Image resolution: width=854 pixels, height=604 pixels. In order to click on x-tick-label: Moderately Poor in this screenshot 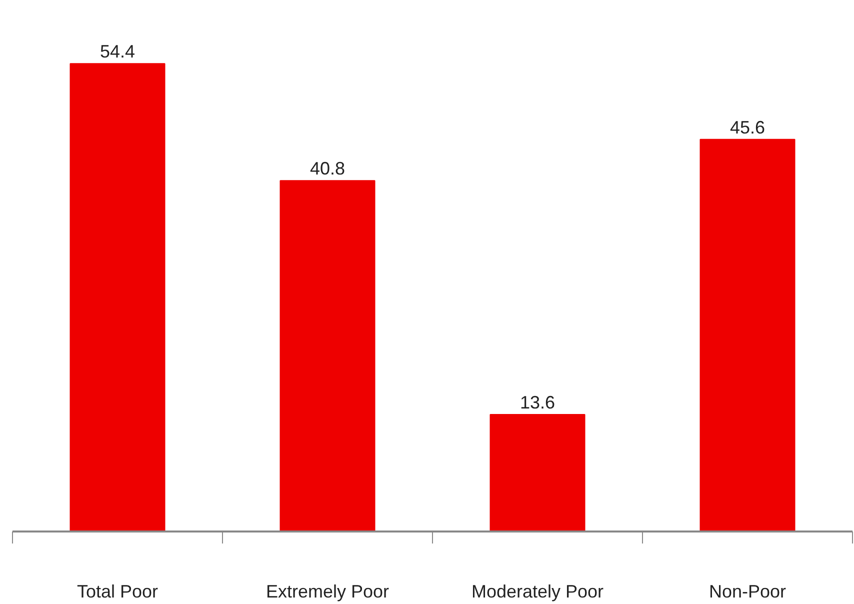, I will do `click(537, 592)`.